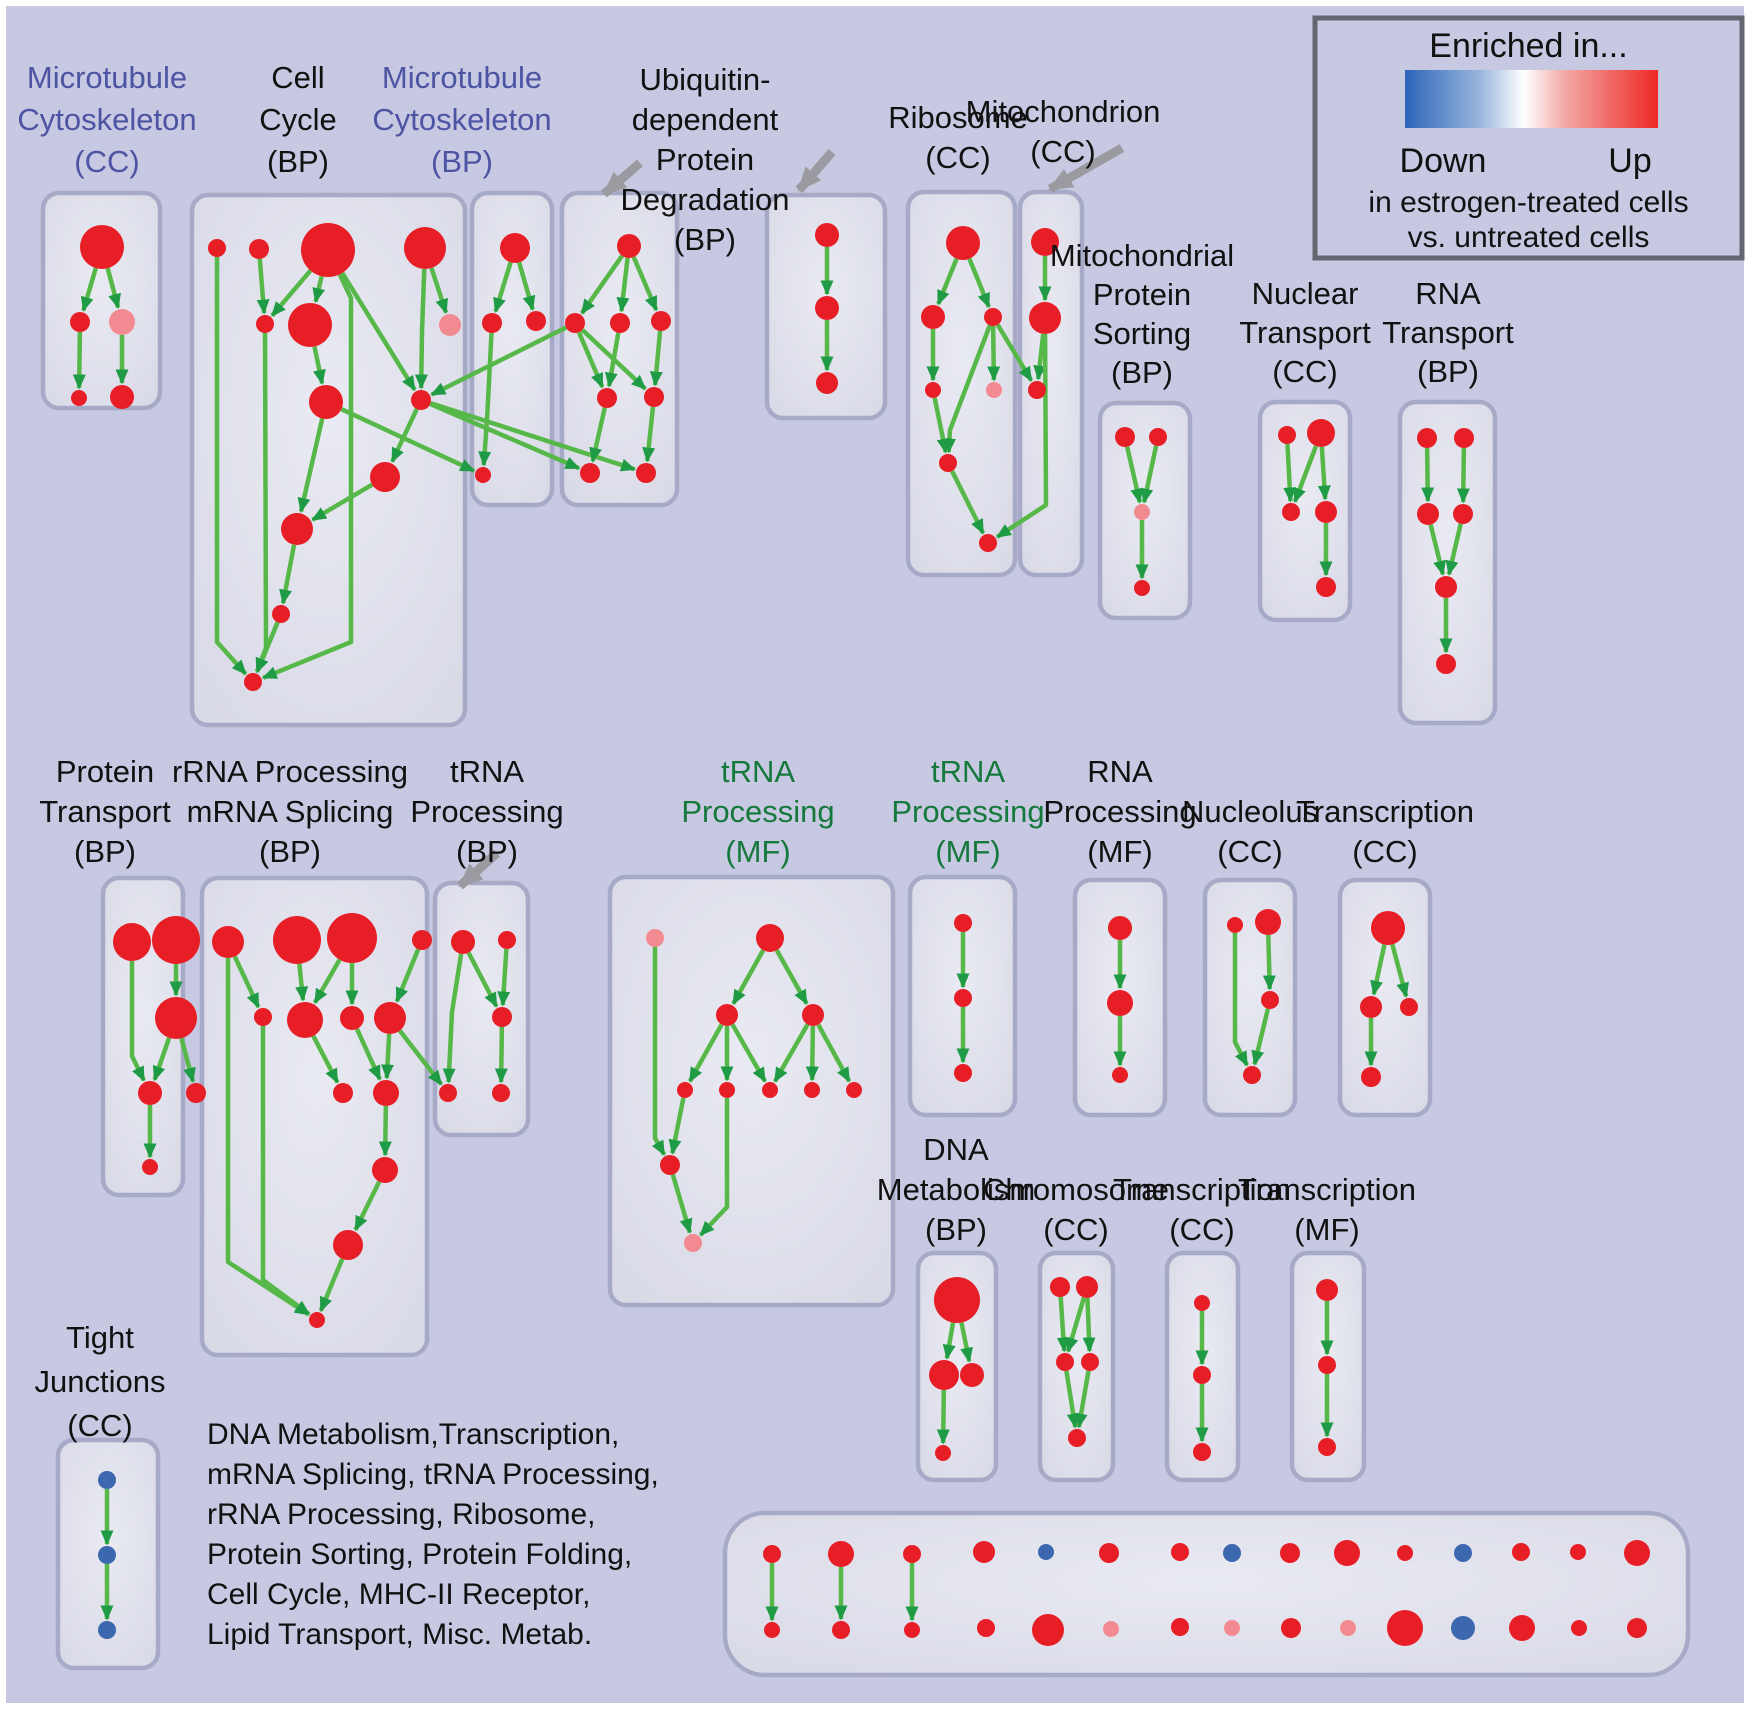 This screenshot has width=1750, height=1715. What do you see at coordinates (1076, 1189) in the screenshot?
I see `cluster-label-chromosome-cc: Chromosome` at bounding box center [1076, 1189].